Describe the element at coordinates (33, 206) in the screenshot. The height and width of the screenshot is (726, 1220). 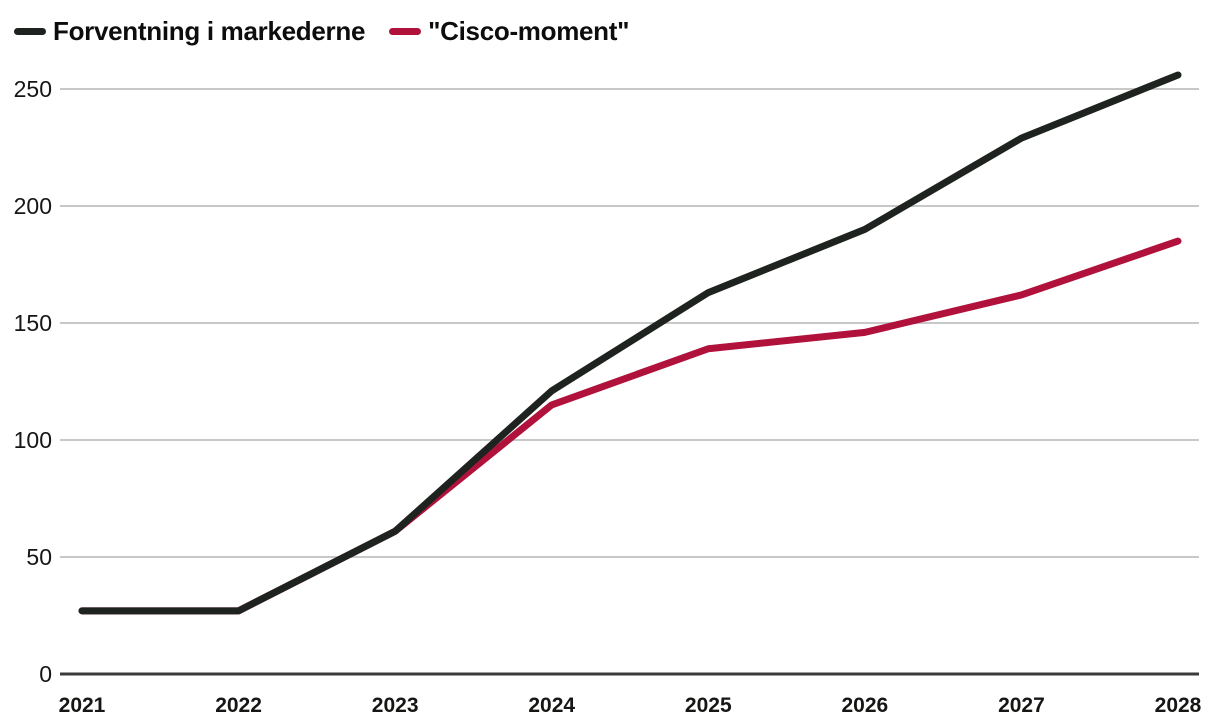
I see `y-tick-label: 200` at that location.